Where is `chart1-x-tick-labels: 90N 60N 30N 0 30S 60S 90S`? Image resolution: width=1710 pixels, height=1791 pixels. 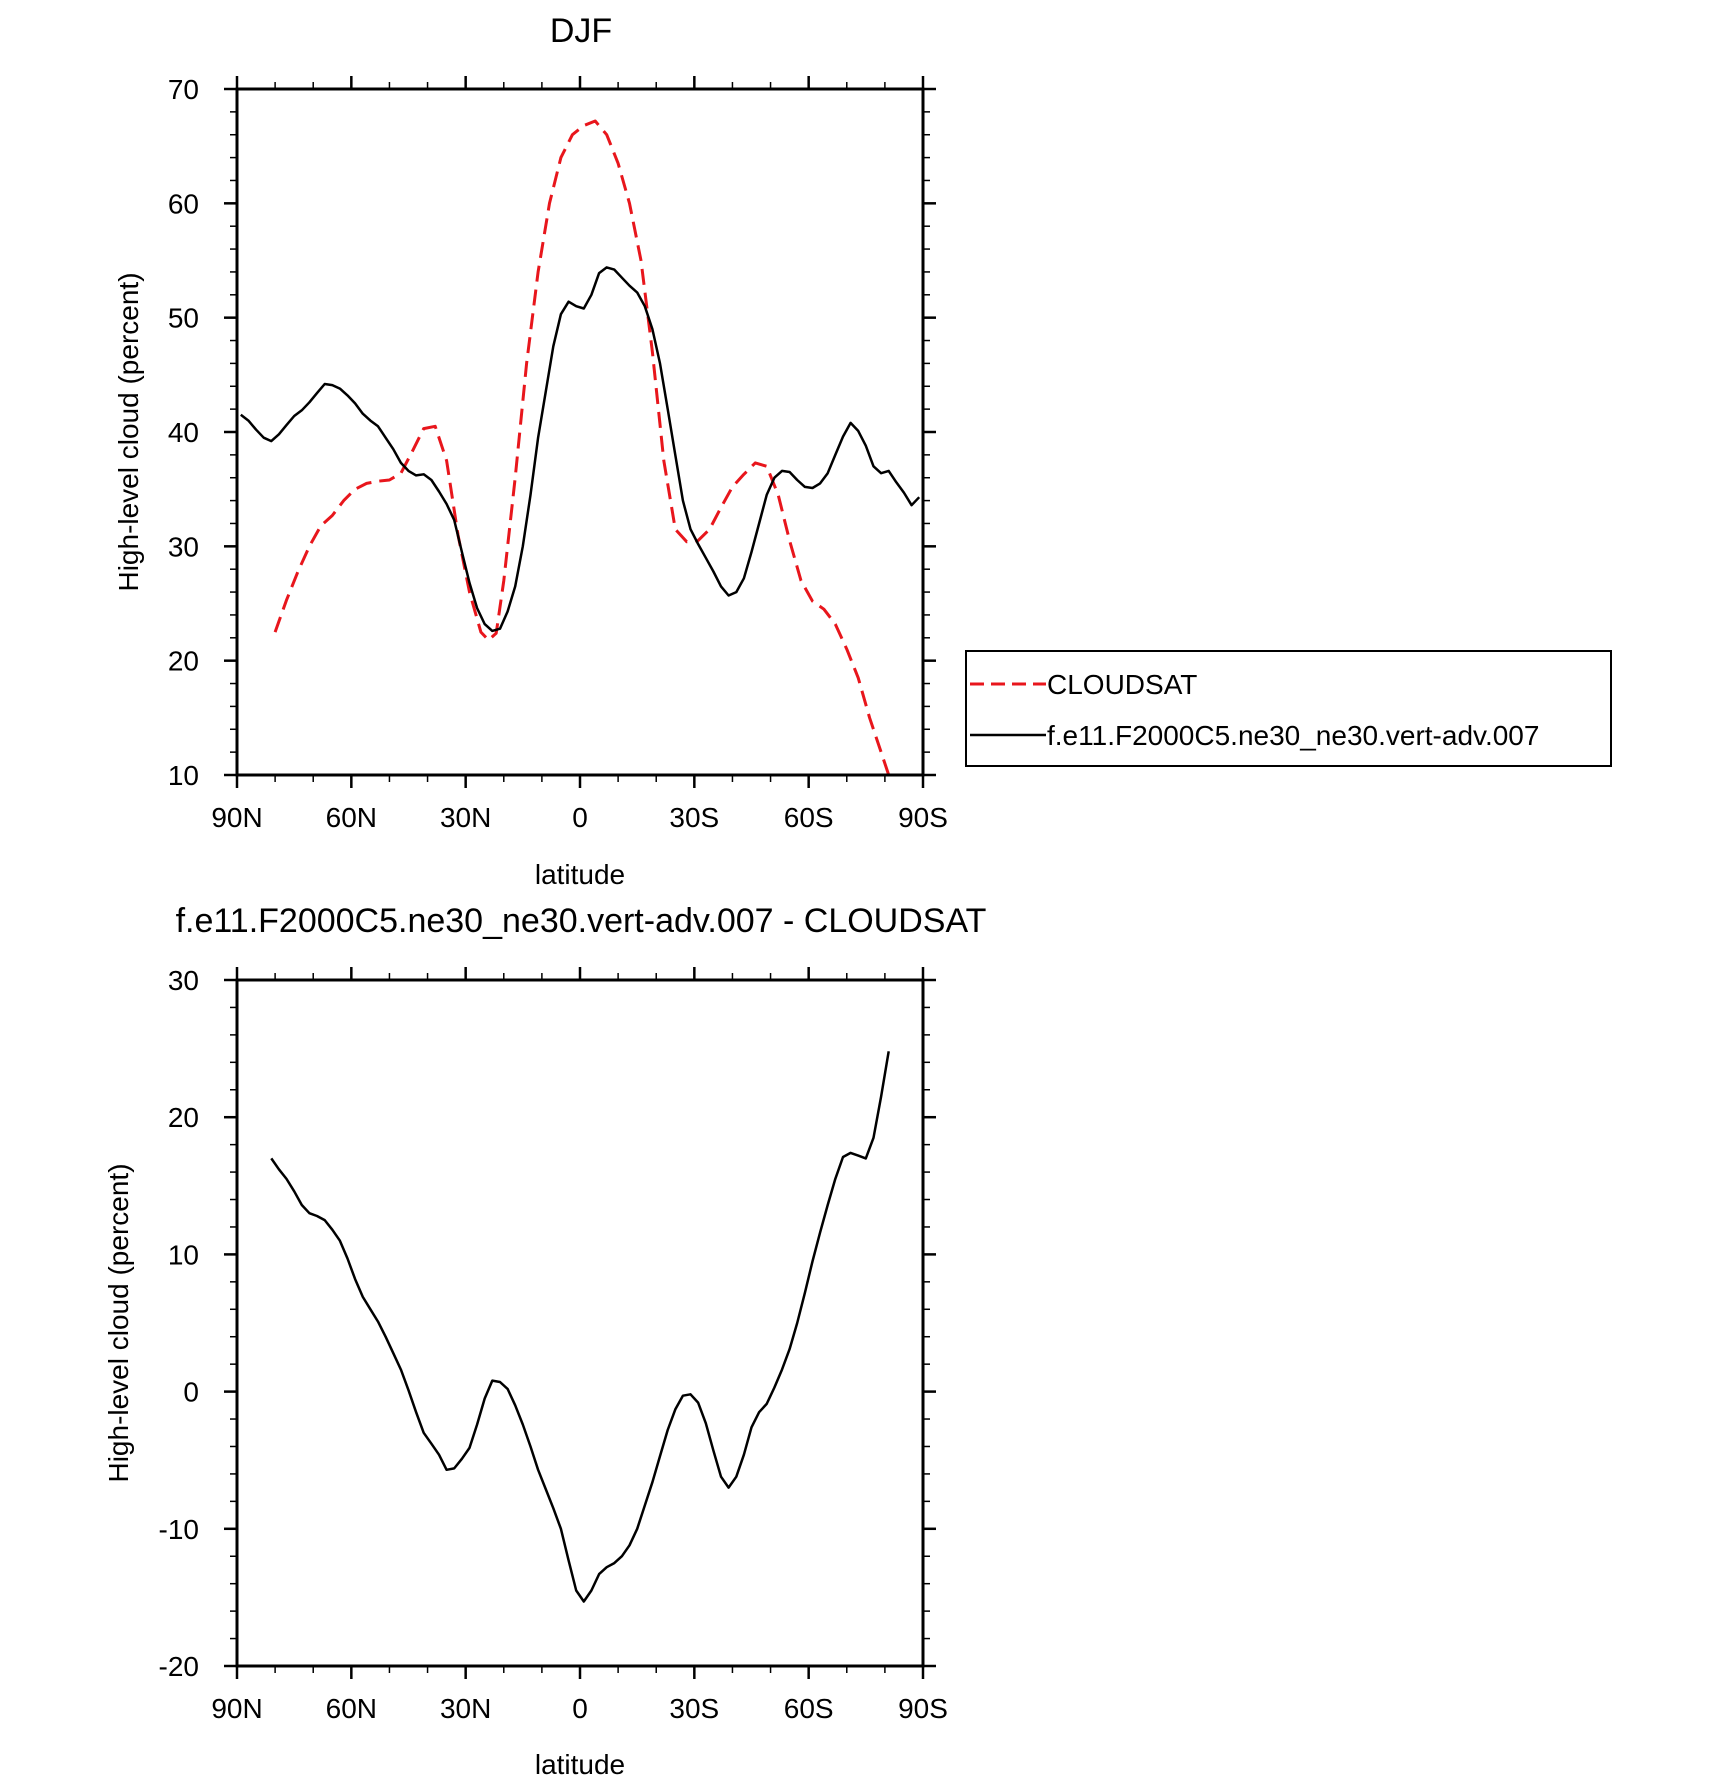 chart1-x-tick-labels: 90N 60N 30N 0 30S 60S 90S is located at coordinates (579, 817).